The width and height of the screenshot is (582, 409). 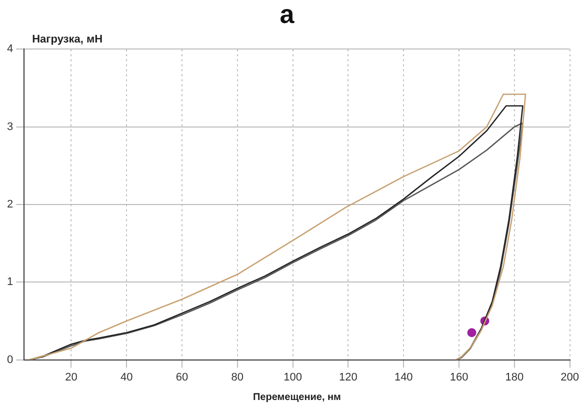 I want to click on x-tick-label: 140, so click(x=403, y=377).